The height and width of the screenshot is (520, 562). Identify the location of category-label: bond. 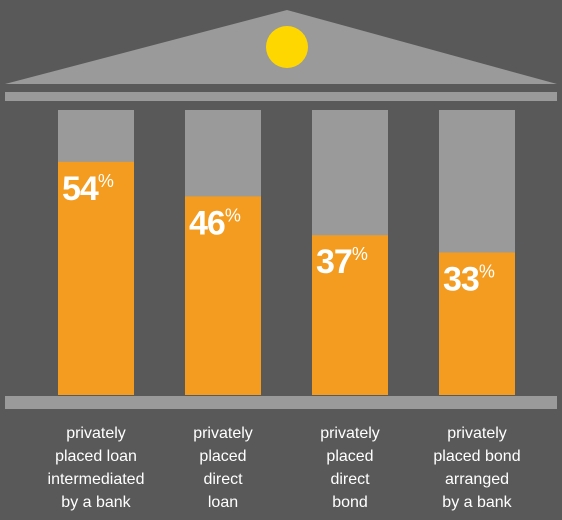
(350, 502).